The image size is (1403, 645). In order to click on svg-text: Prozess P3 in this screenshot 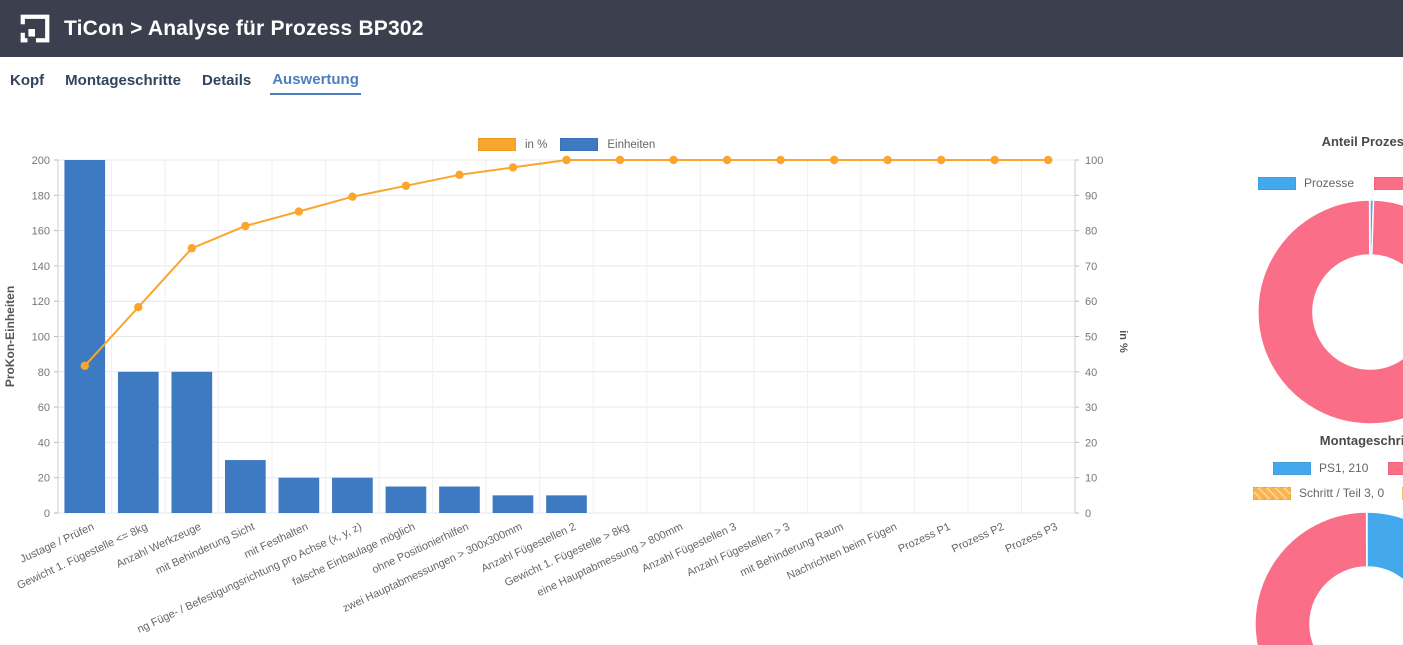, I will do `click(1031, 538)`.